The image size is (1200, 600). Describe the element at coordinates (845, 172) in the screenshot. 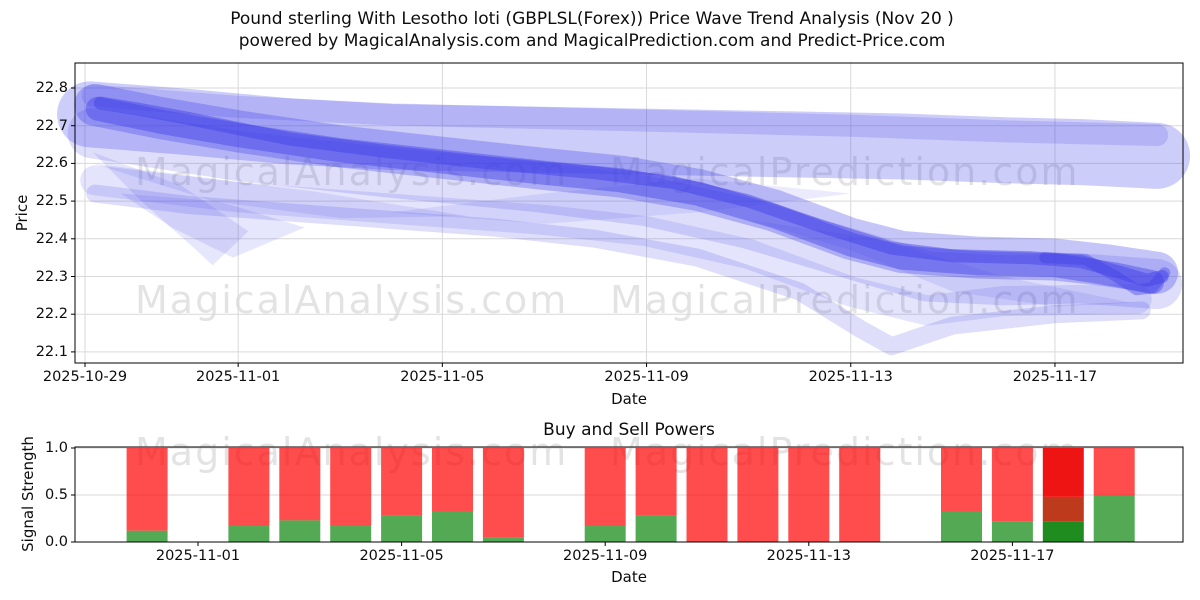

I see `watermark-text-right: MagicalPrediction.com` at that location.